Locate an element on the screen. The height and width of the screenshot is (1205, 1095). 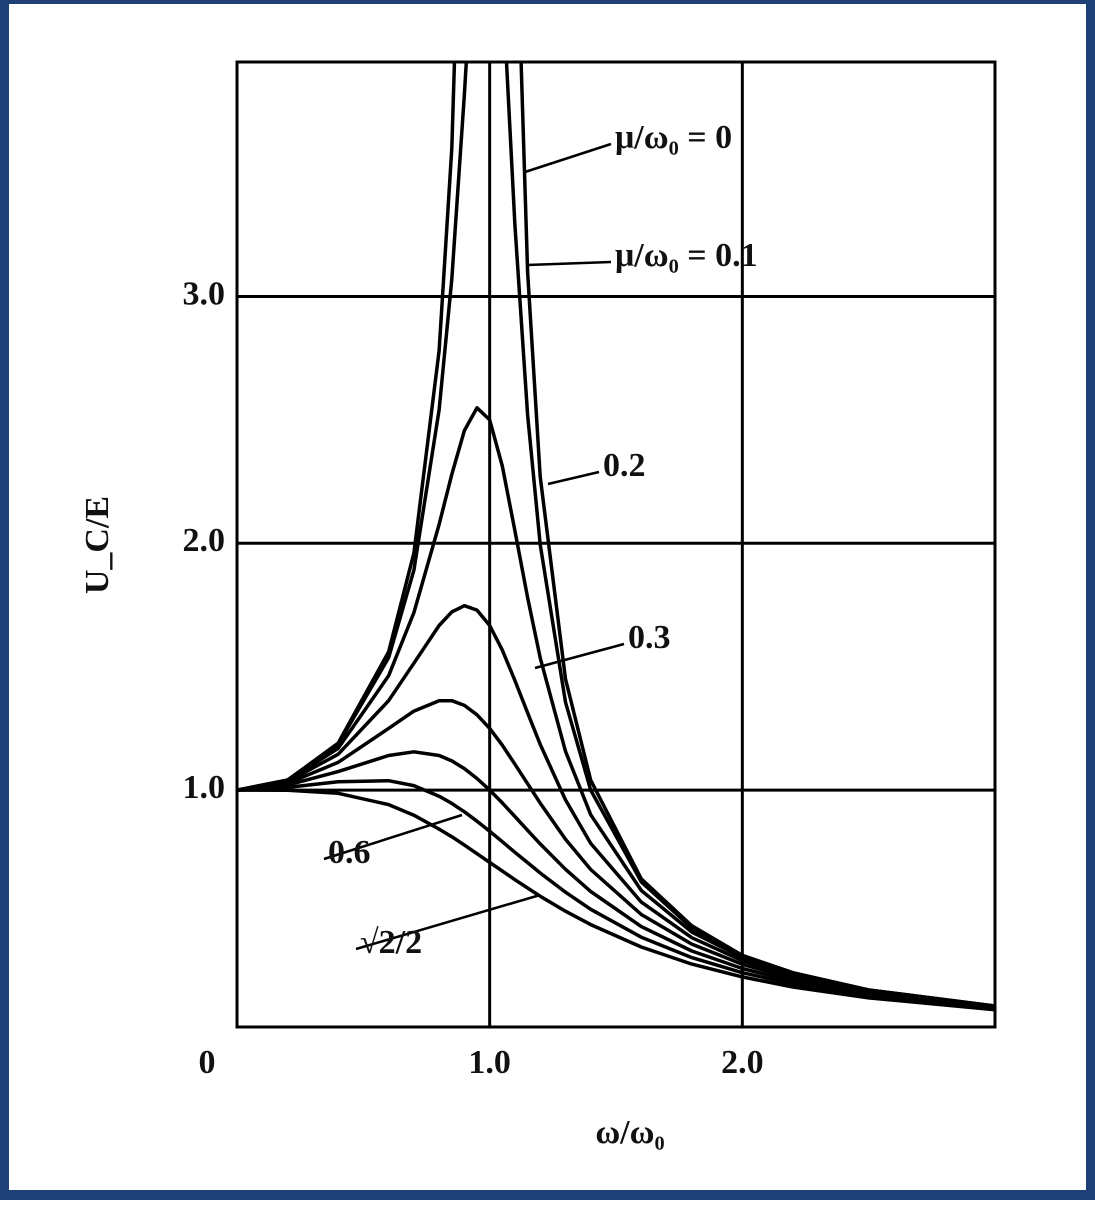
series-label: 0.2 is located at coordinates (624, 465).